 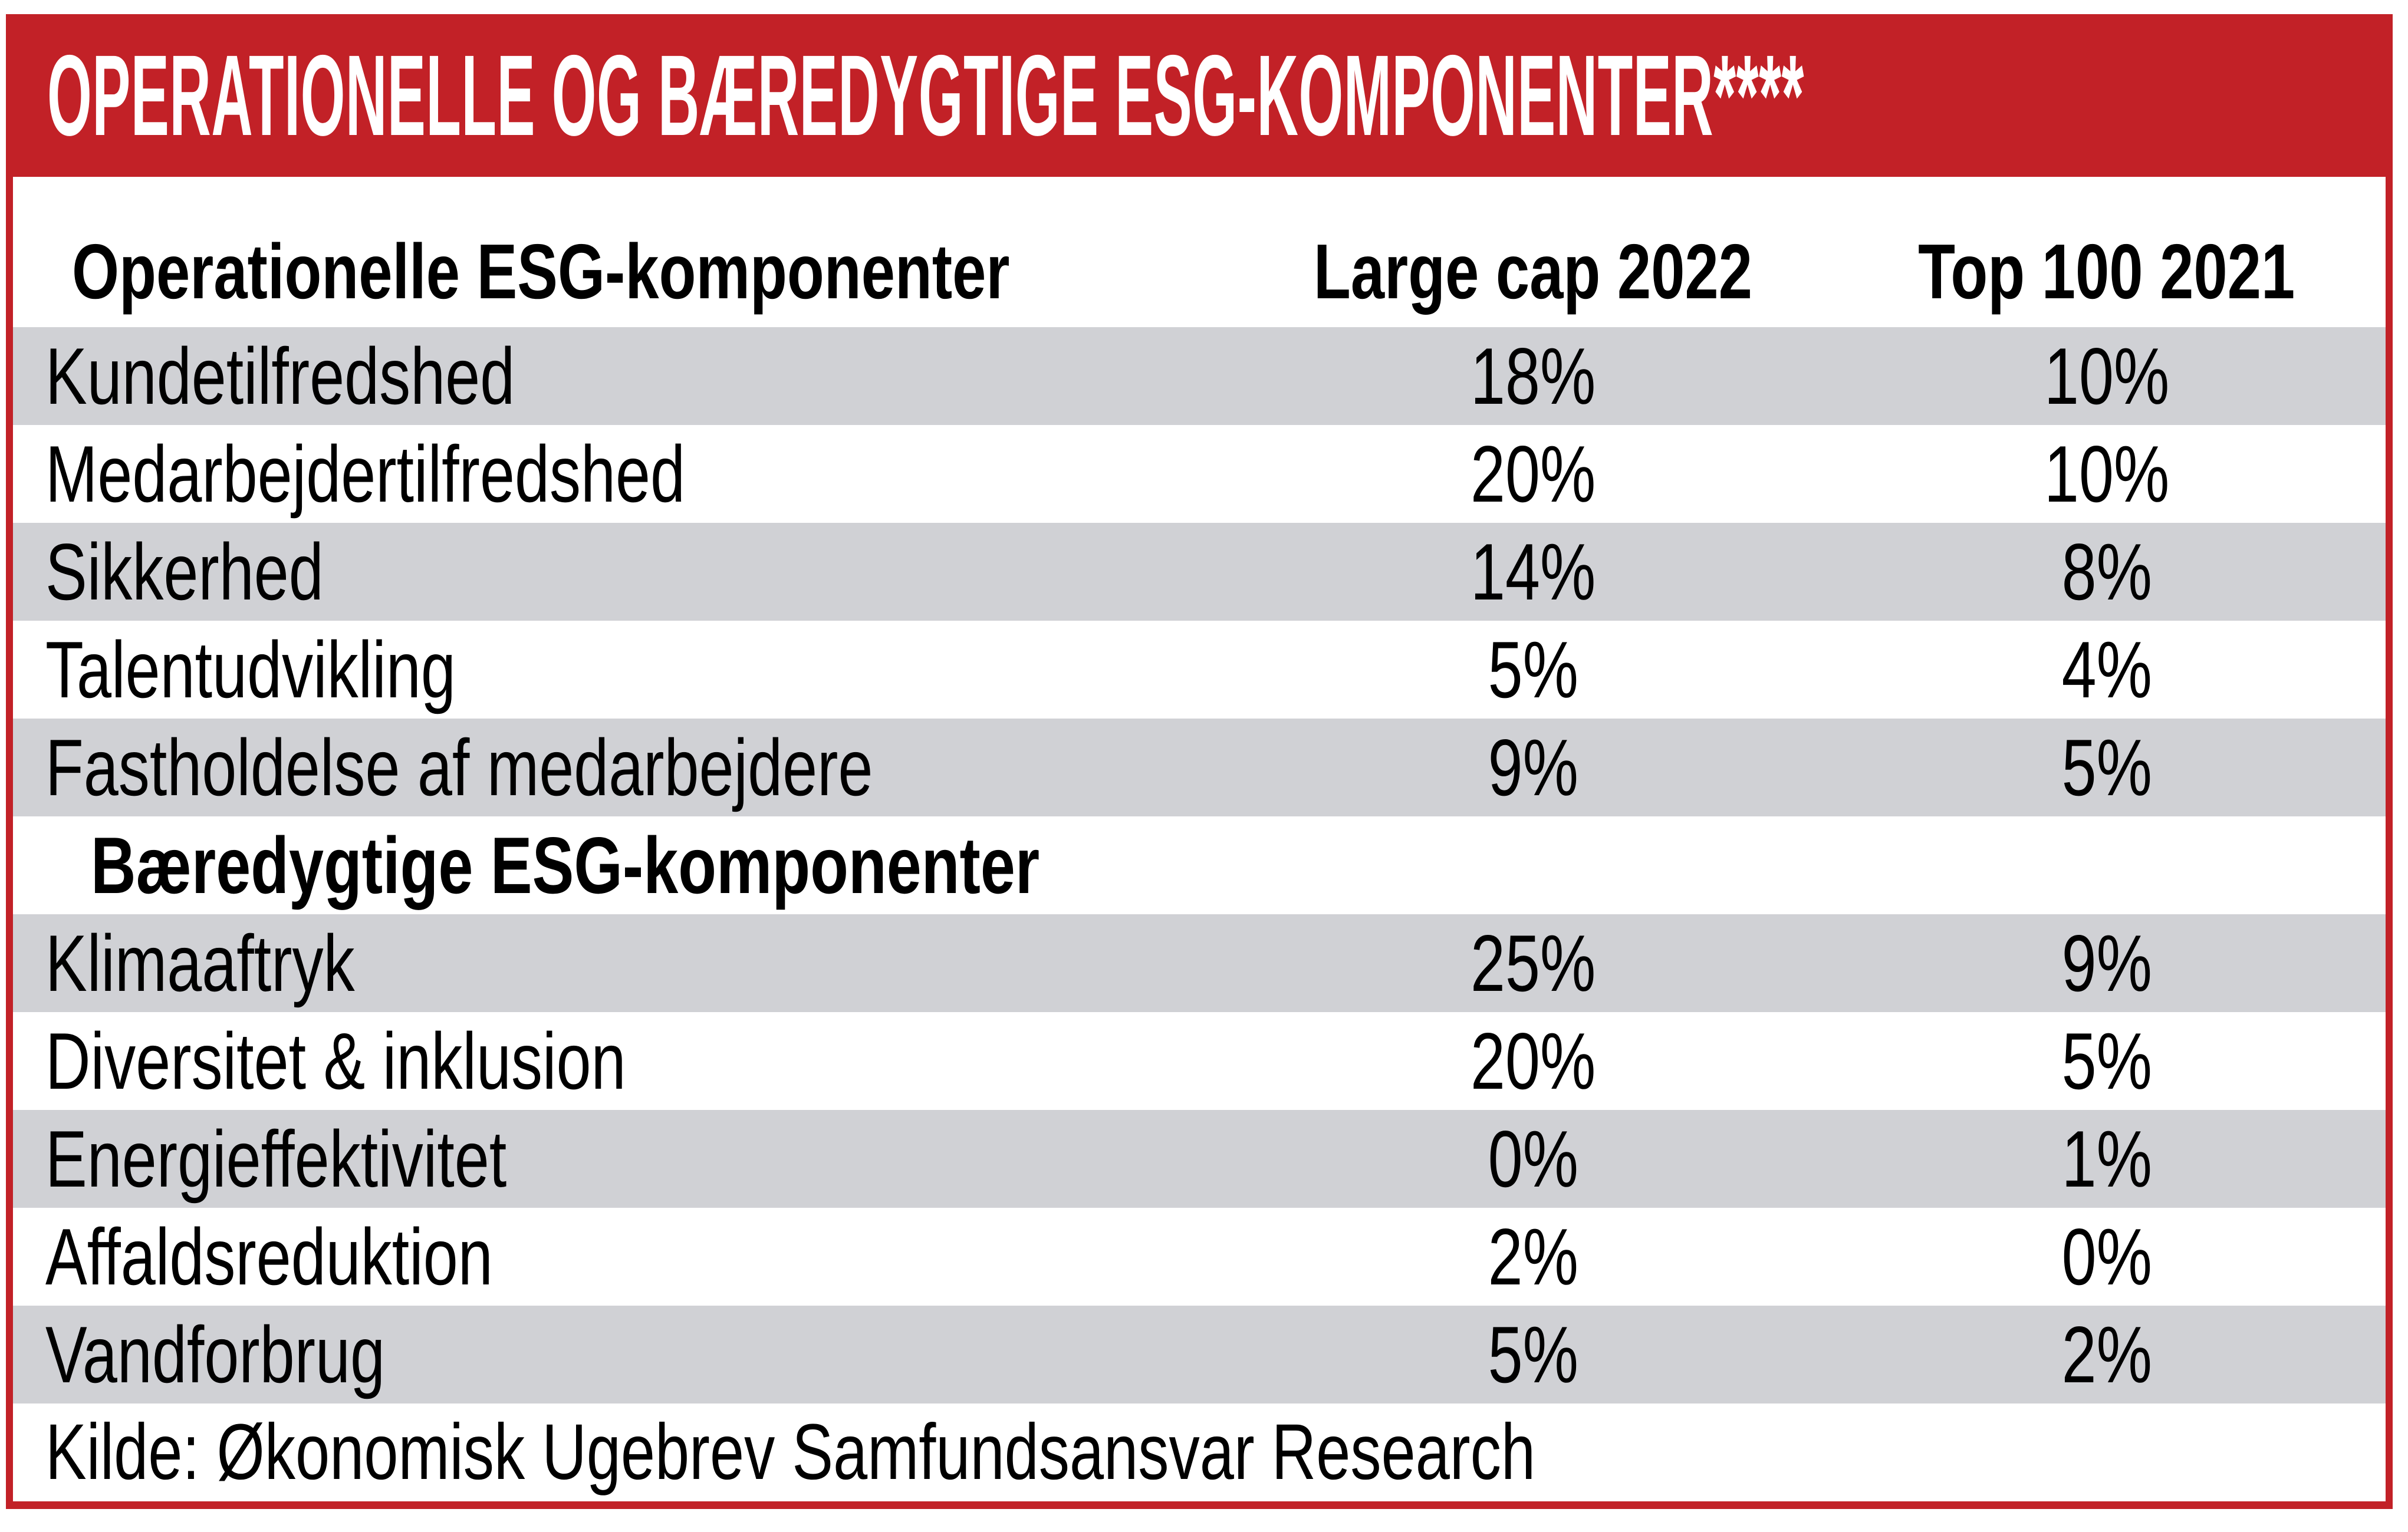 What do you see at coordinates (250, 669) in the screenshot?
I see `row-label: Talentudvikling` at bounding box center [250, 669].